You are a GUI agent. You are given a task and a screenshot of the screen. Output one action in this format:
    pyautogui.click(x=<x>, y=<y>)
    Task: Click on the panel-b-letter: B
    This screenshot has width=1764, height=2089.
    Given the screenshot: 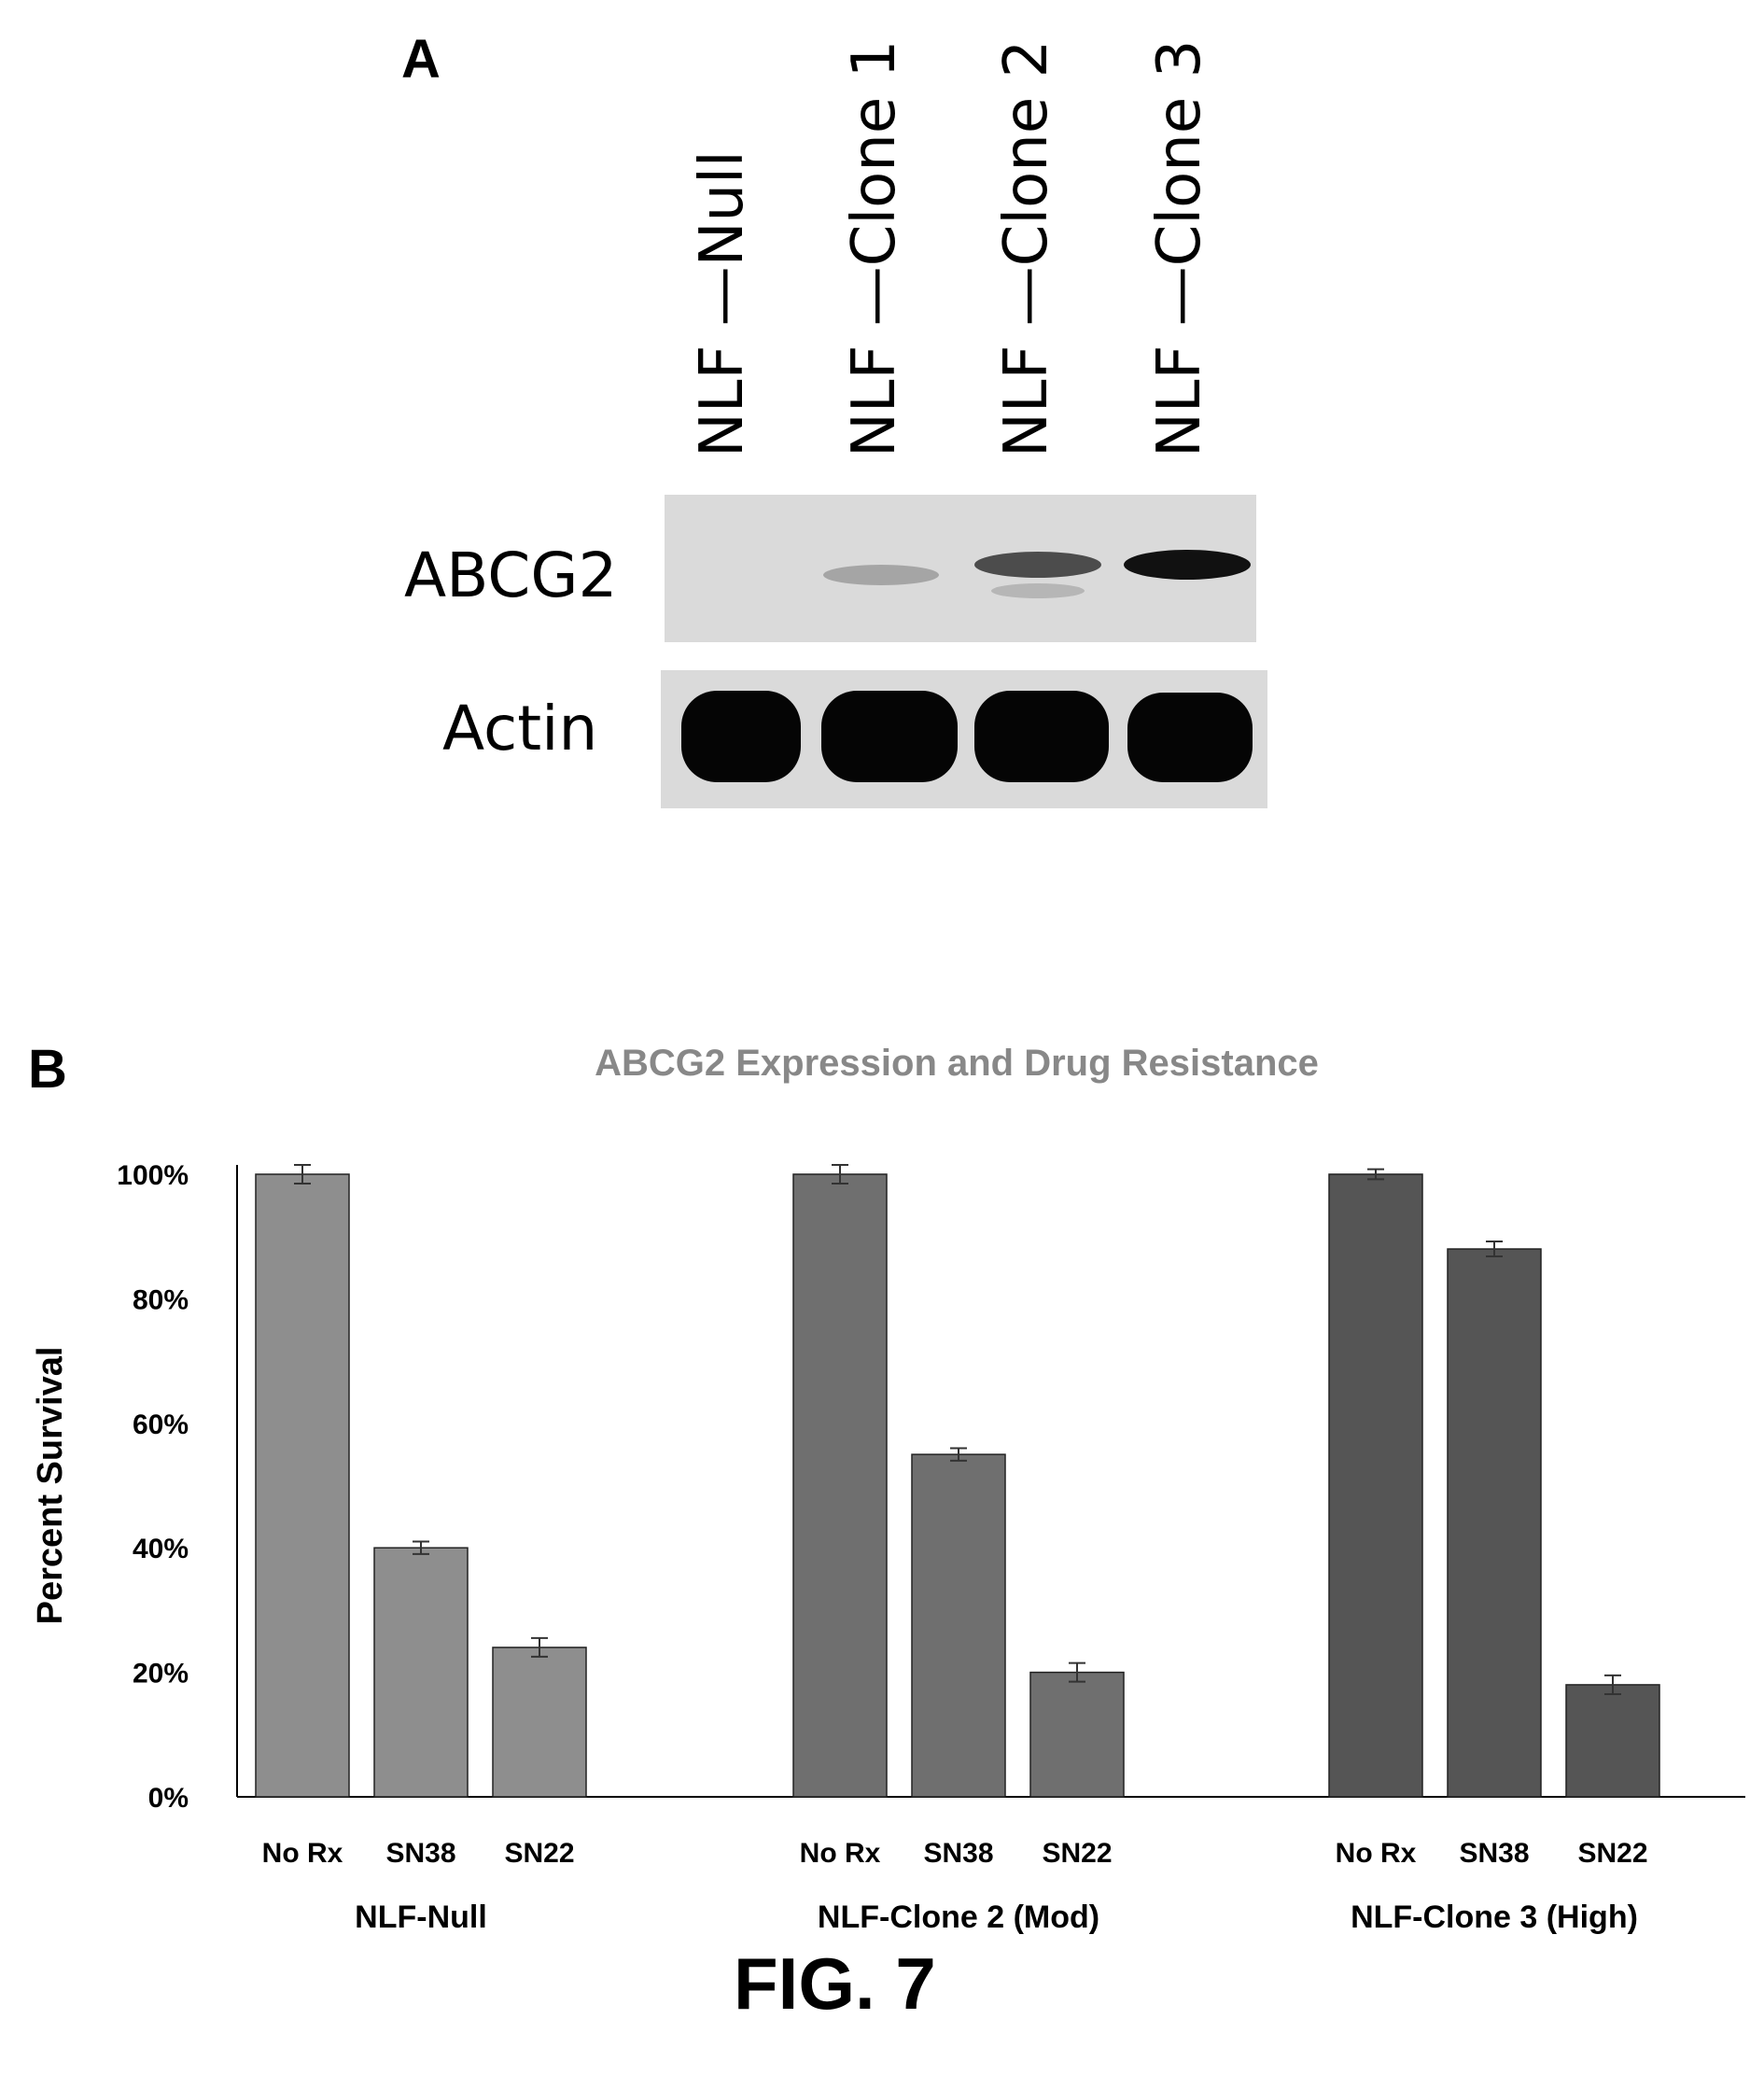 What is the action you would take?
    pyautogui.click(x=47, y=1070)
    